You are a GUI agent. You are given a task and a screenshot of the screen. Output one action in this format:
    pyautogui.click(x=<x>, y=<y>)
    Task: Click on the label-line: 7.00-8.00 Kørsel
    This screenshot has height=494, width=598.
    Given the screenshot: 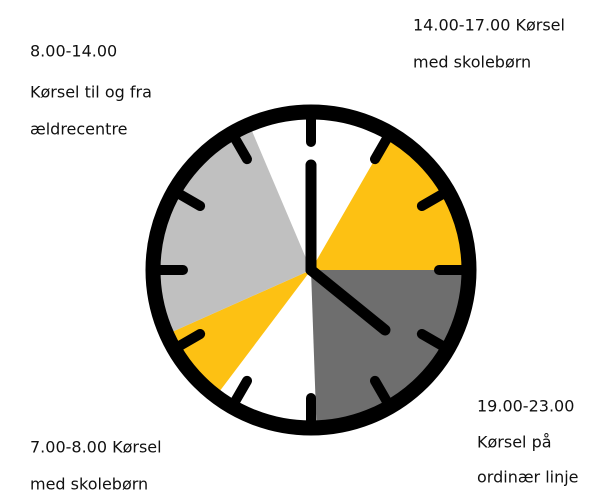 What is the action you would take?
    pyautogui.click(x=96, y=447)
    